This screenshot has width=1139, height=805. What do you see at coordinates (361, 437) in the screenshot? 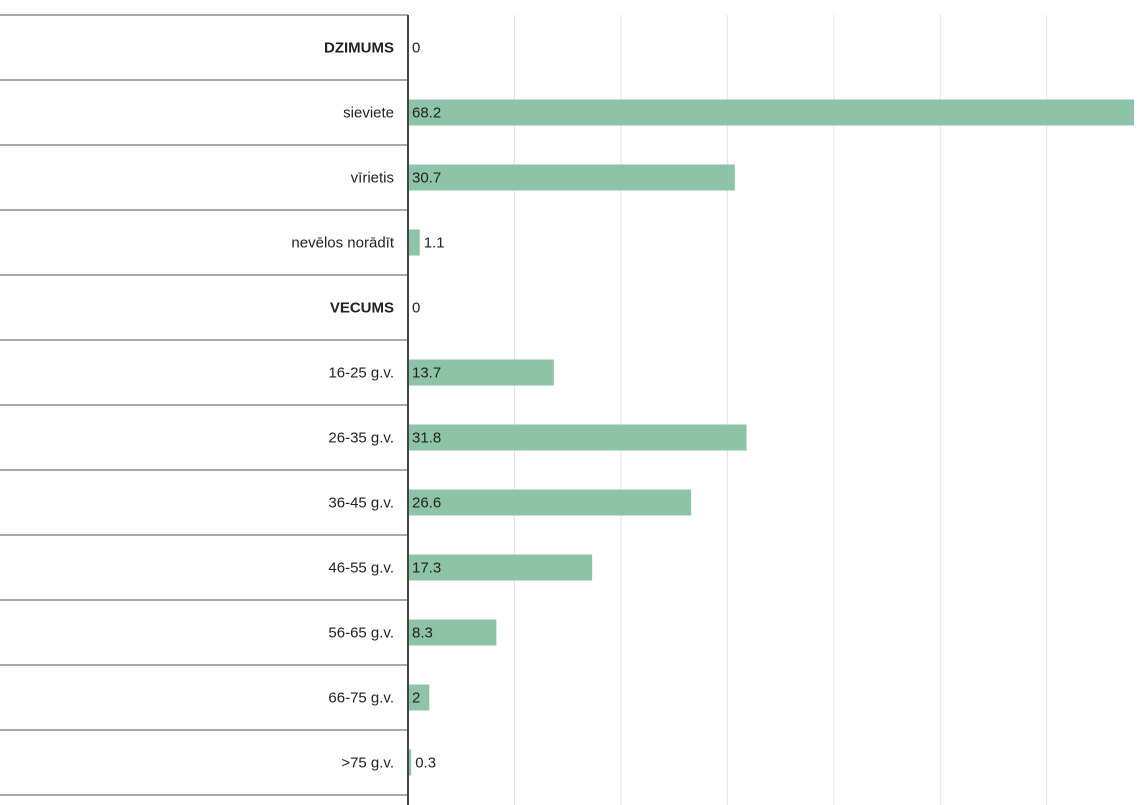
I see `category-label: 26-35 g.v.` at bounding box center [361, 437].